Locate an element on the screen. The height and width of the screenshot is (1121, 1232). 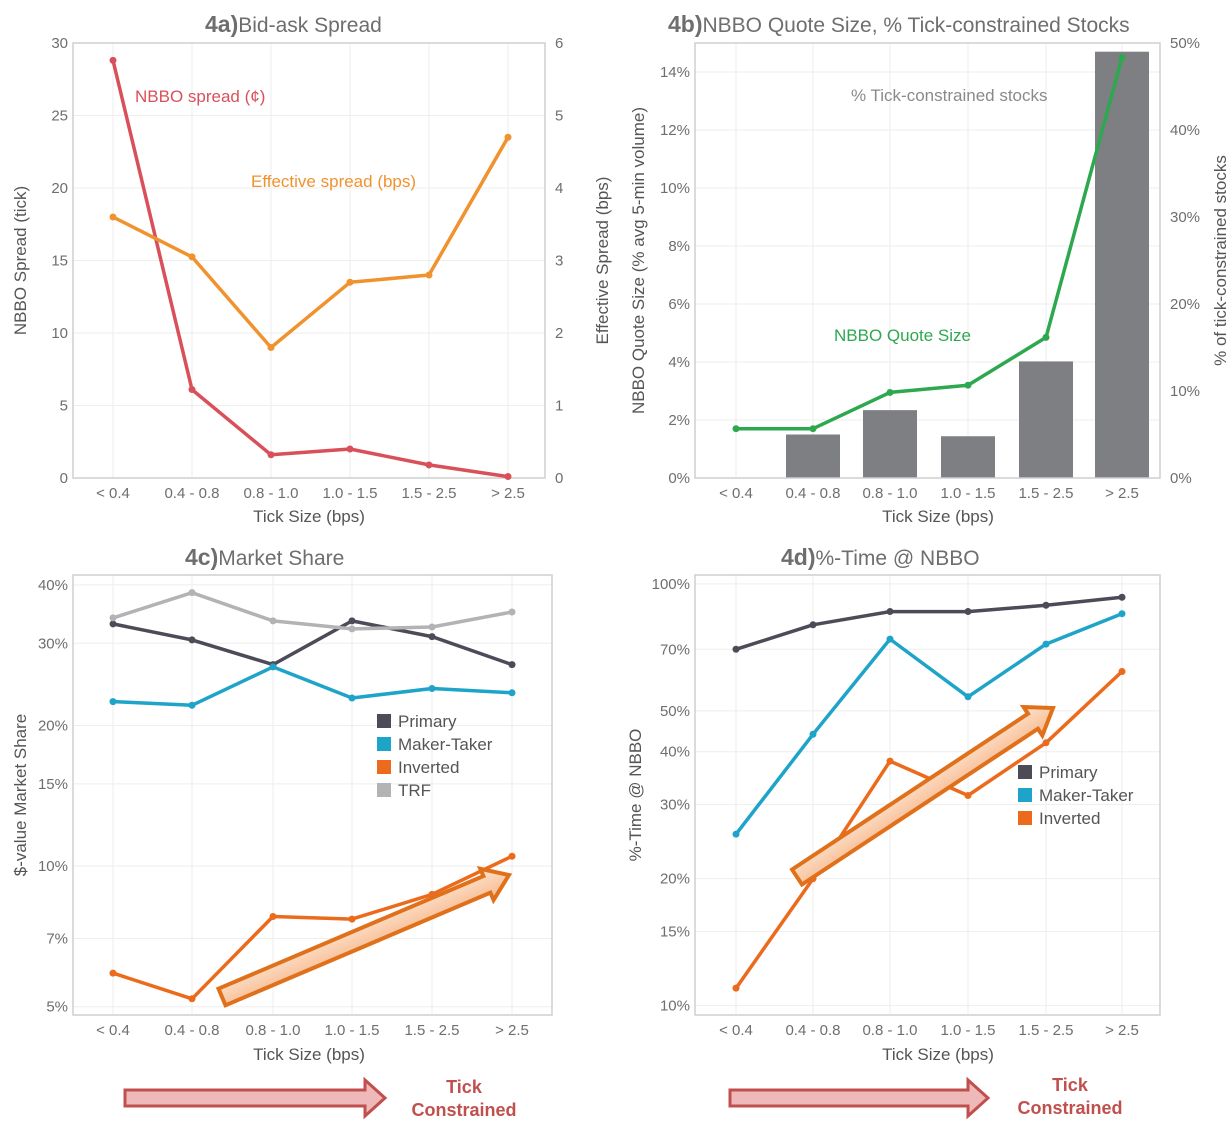
series-annotation: % Tick-constrained stocks is located at coordinates (949, 95).